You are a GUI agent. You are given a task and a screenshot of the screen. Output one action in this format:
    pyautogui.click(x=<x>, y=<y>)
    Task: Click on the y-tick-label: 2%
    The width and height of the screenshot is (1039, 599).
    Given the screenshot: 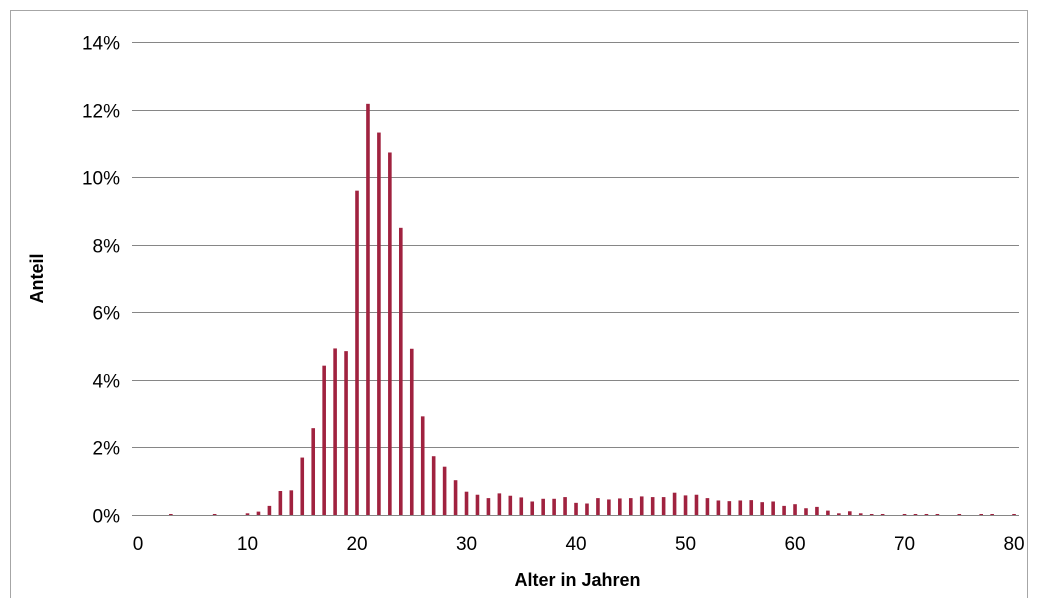 What is the action you would take?
    pyautogui.click(x=107, y=449)
    